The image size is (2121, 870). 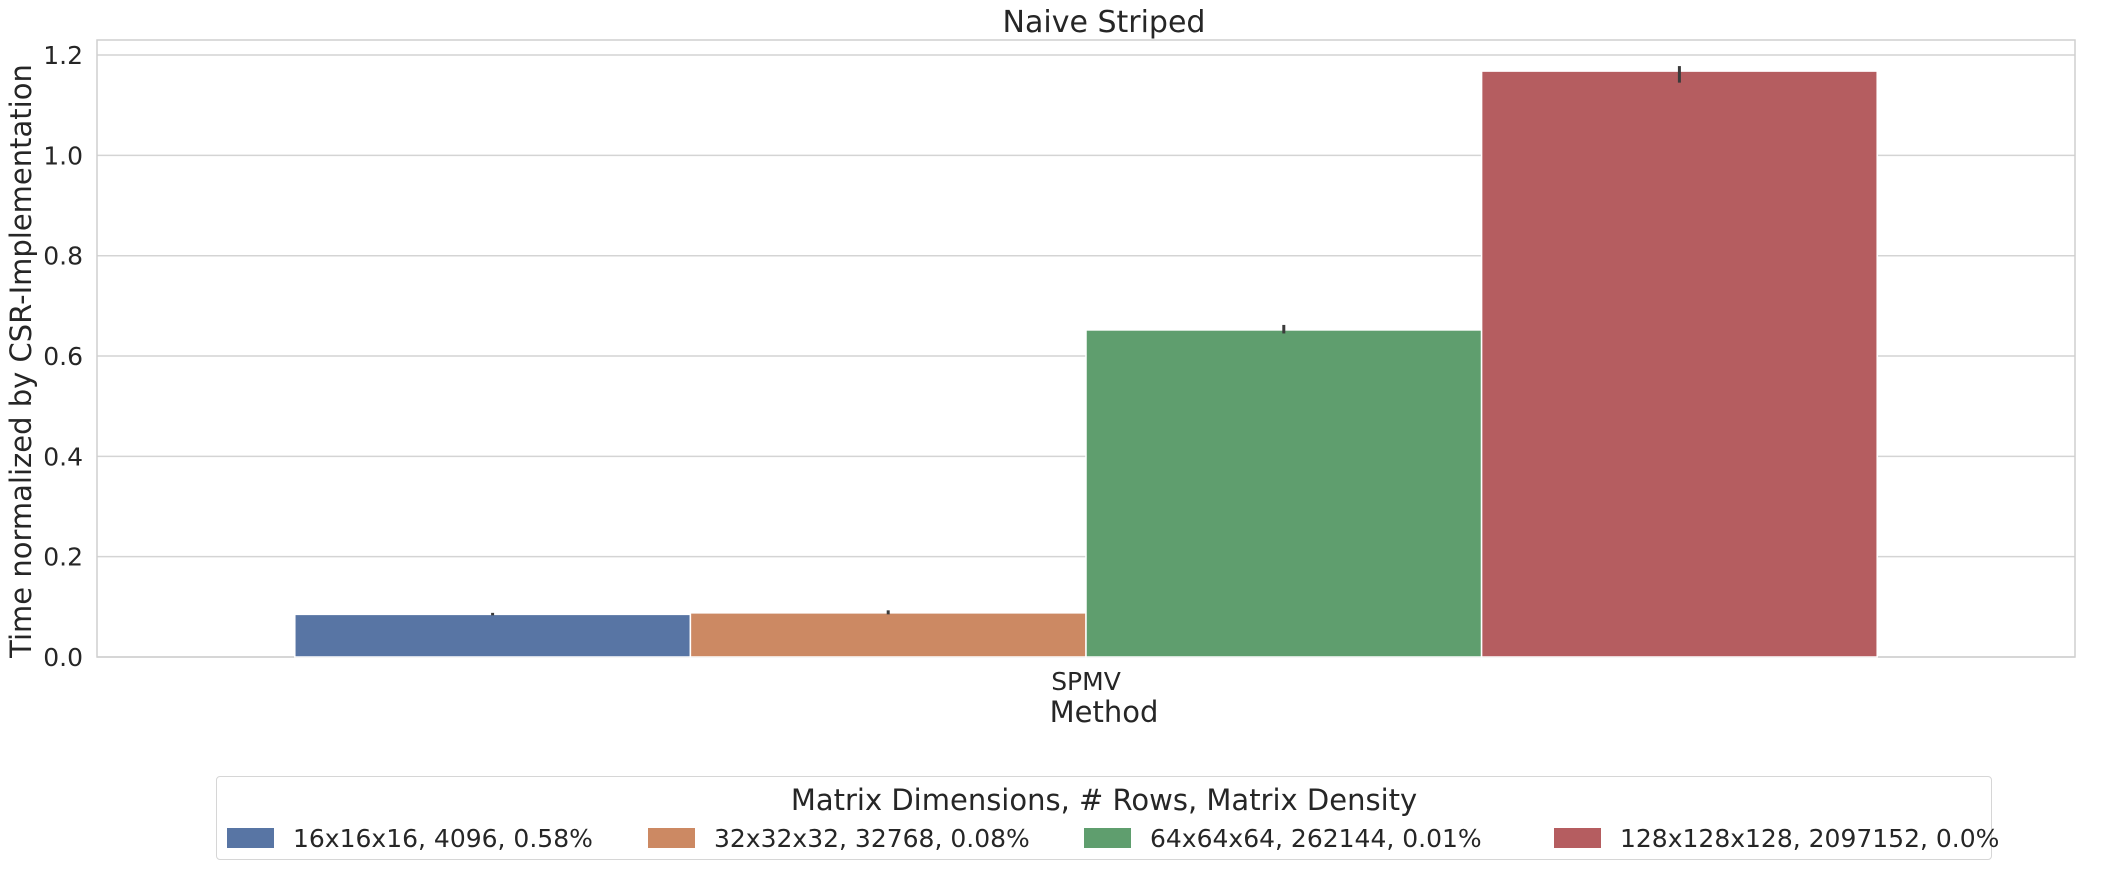 I want to click on y-tick-label: 0.4, so click(x=63, y=456).